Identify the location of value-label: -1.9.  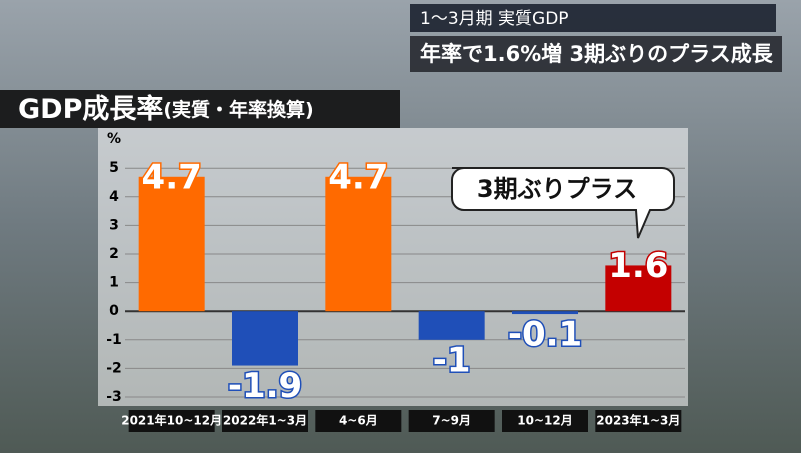
(265, 386).